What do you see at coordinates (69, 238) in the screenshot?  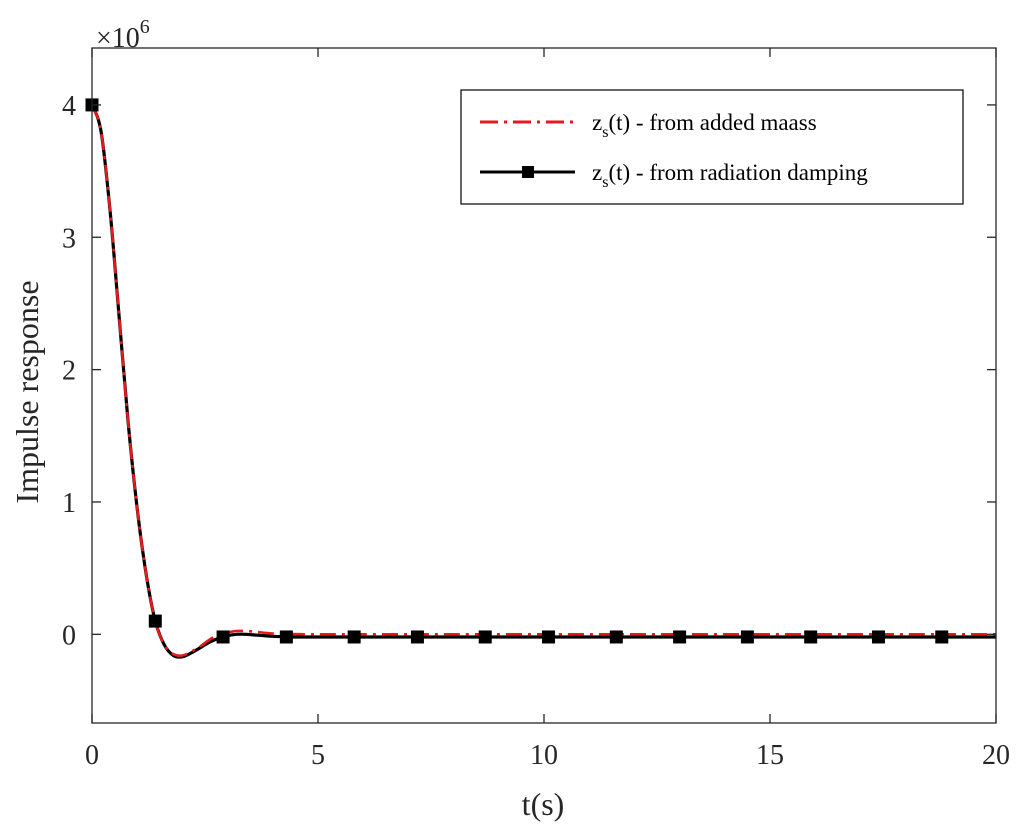 I see `y-tick-label: 3` at bounding box center [69, 238].